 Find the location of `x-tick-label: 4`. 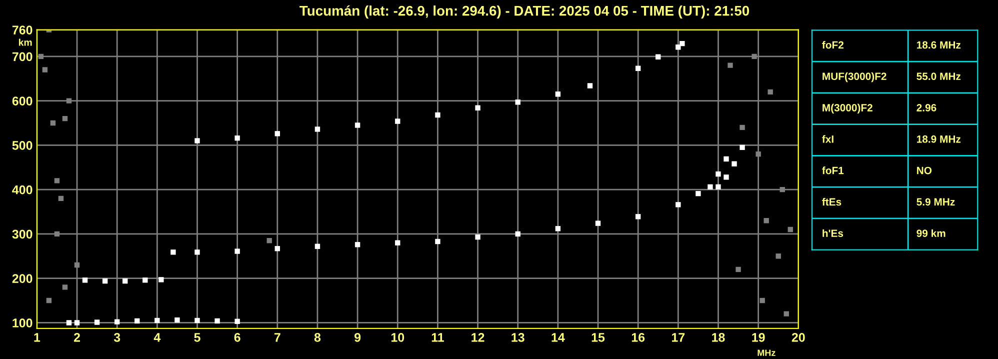

x-tick-label: 4 is located at coordinates (157, 337).